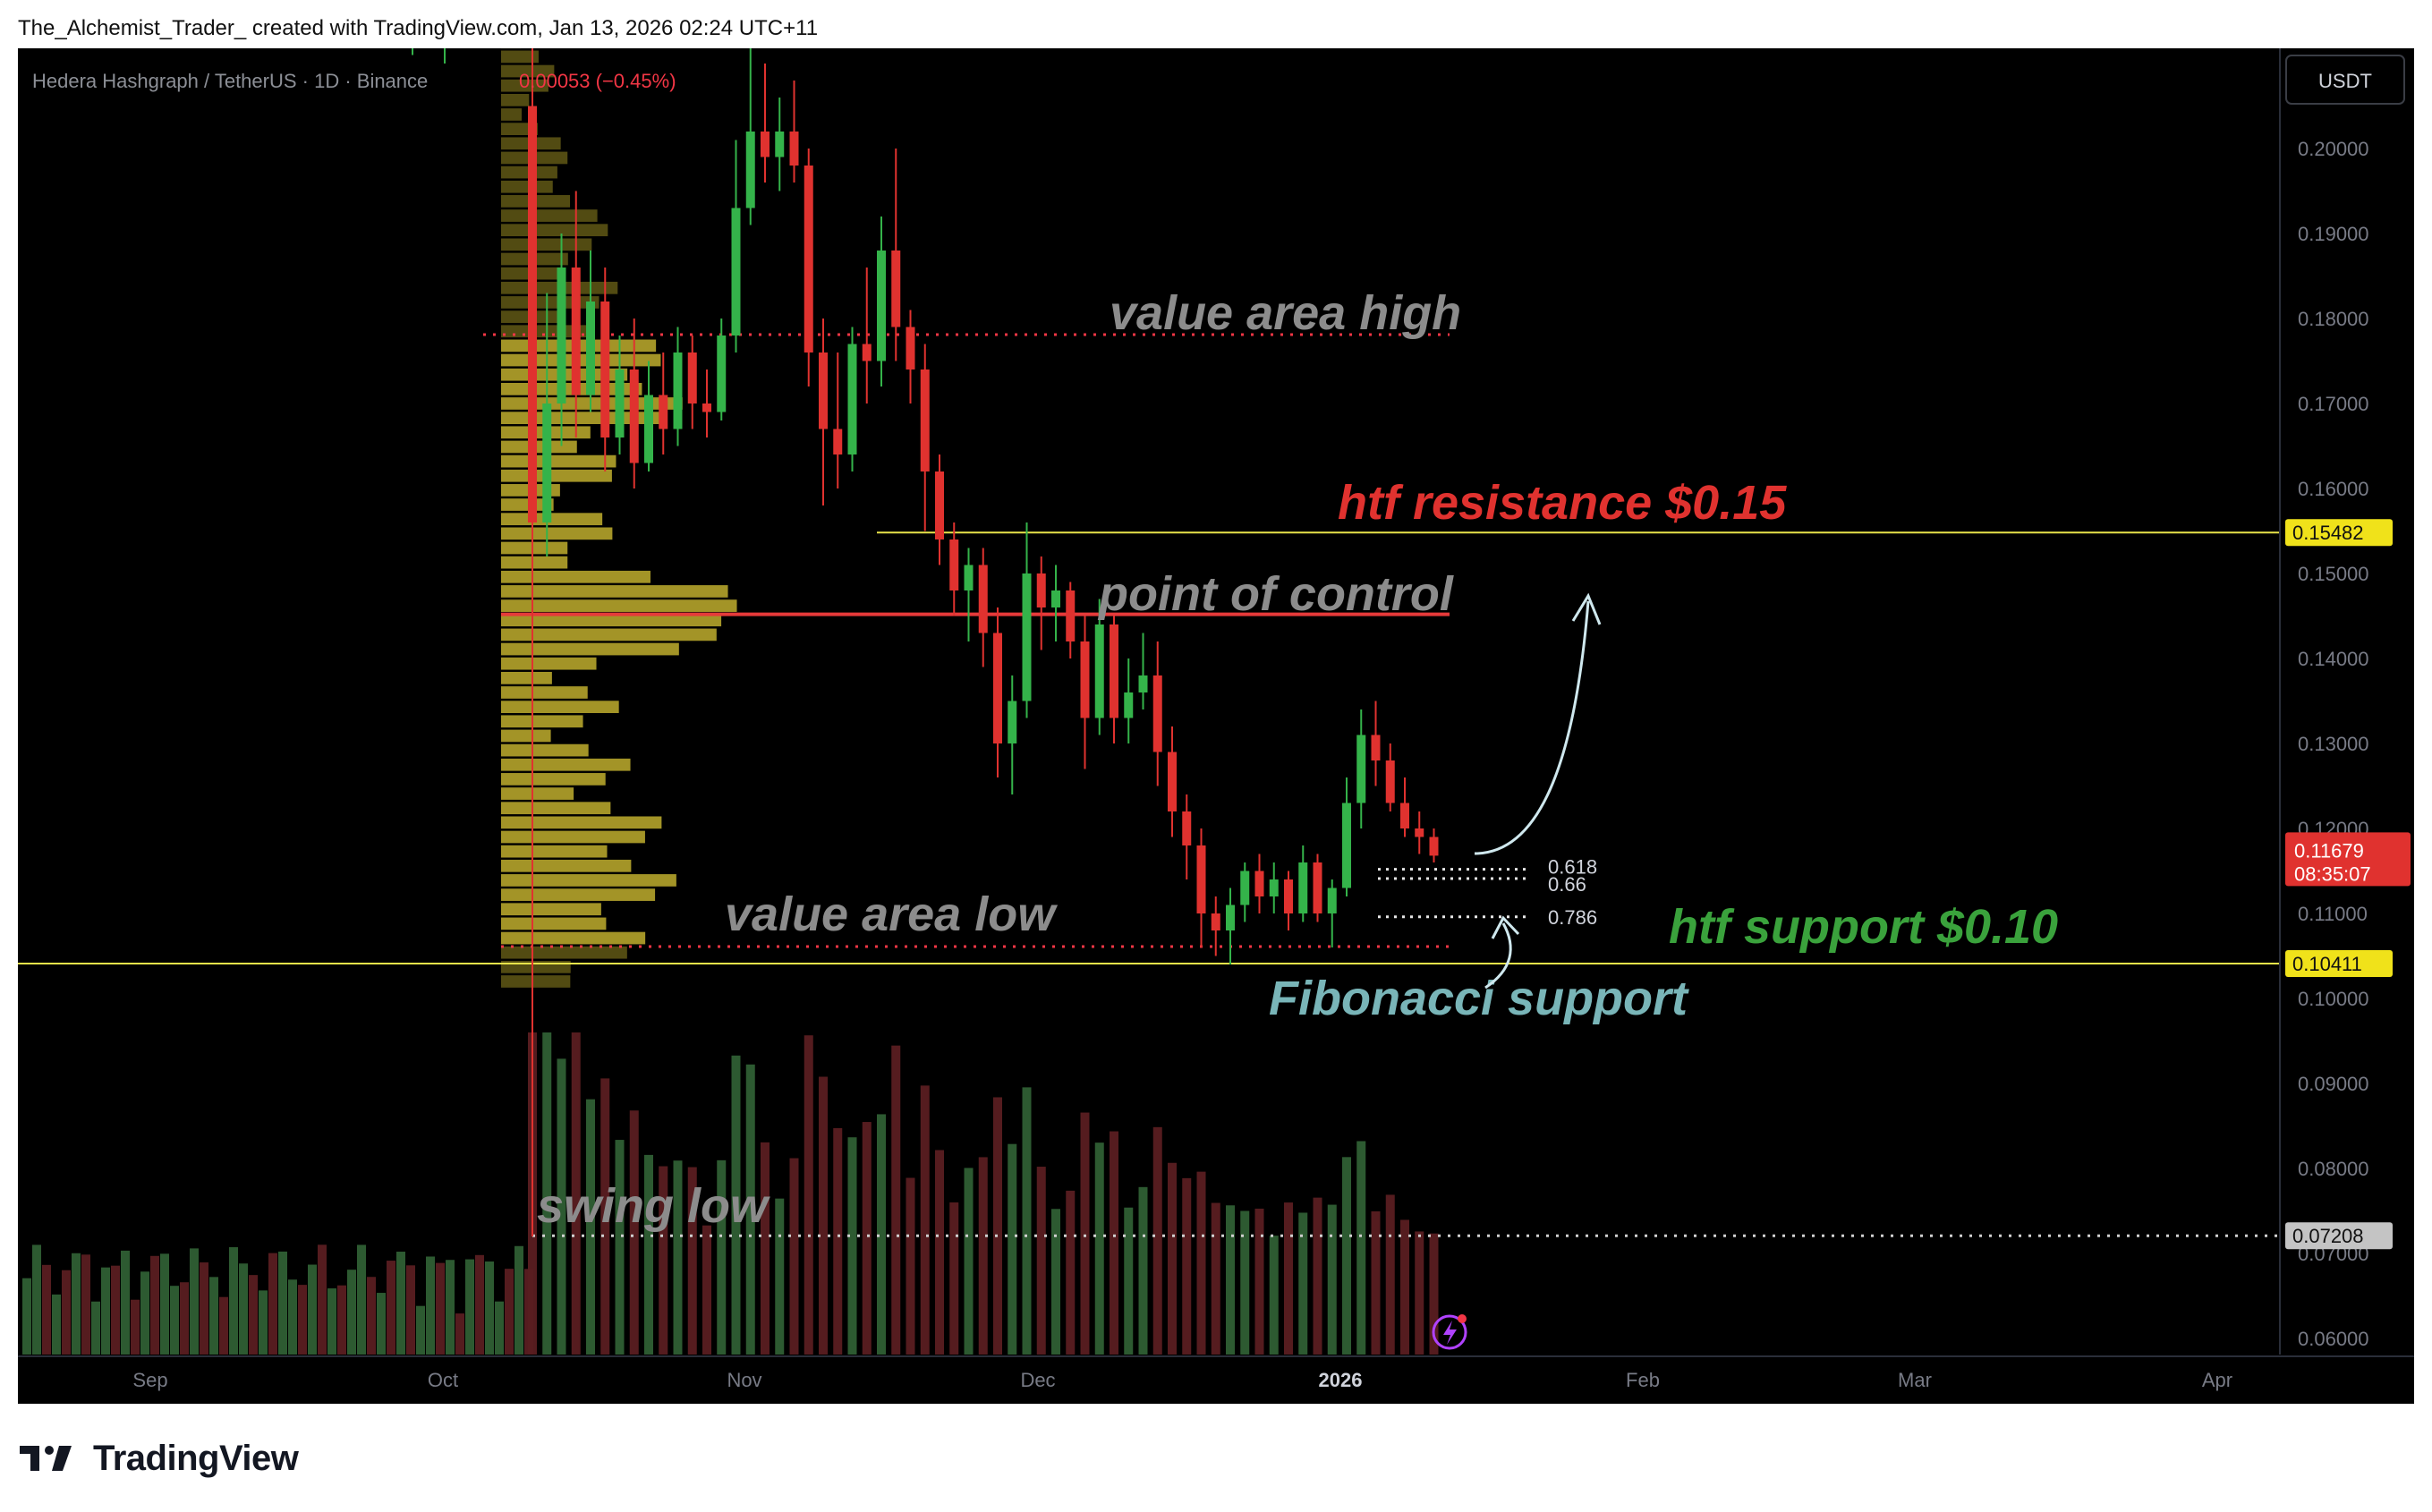 This screenshot has width=2432, height=1512. I want to click on projection-arrowhead, so click(1586, 608).